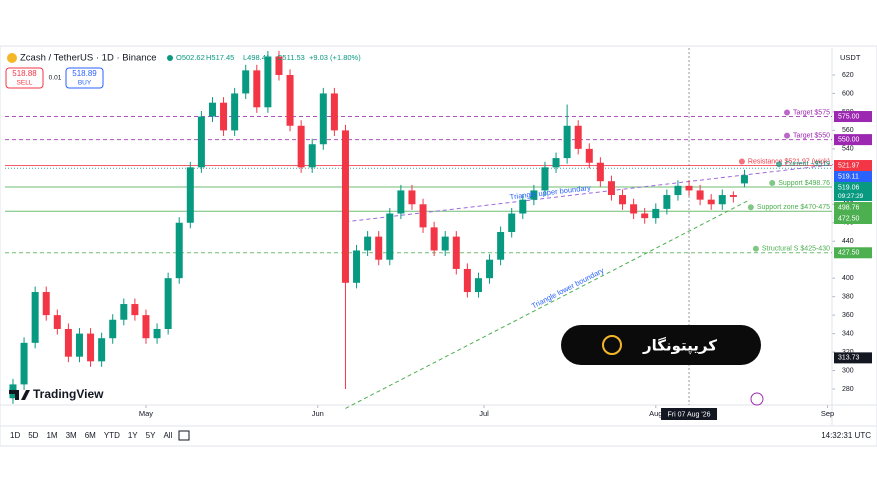 The height and width of the screenshot is (493, 877). What do you see at coordinates (848, 93) in the screenshot?
I see `y-tick-label: 600` at bounding box center [848, 93].